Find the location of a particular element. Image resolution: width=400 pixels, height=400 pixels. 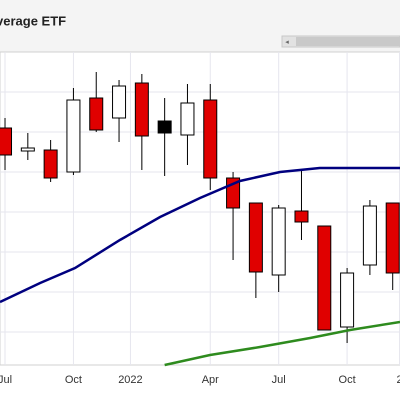

x-tick-label: Apr is located at coordinates (210, 380).